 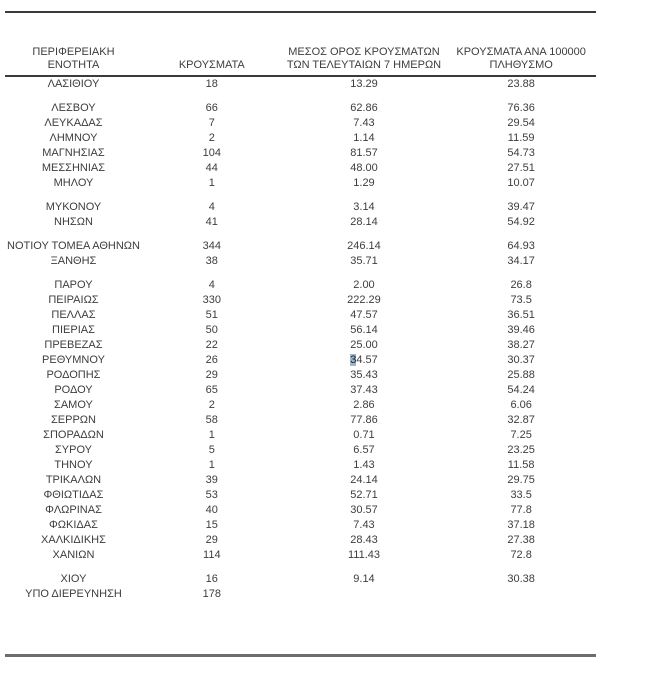 What do you see at coordinates (300, 108) in the screenshot?
I see `table-row: ΛΕΣΒΟΥ 66 62.86 76.36` at bounding box center [300, 108].